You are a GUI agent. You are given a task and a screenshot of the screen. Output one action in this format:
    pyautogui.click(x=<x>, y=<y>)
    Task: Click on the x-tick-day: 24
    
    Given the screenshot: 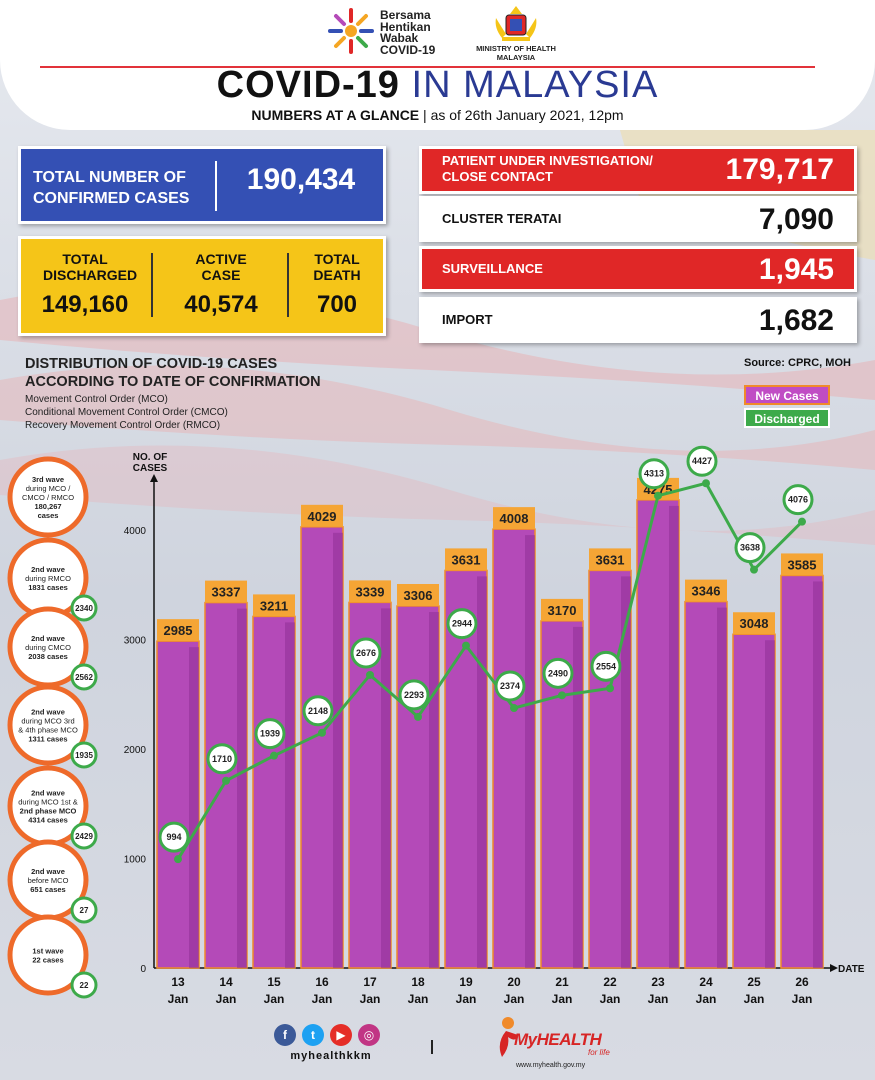 What is the action you would take?
    pyautogui.click(x=706, y=982)
    